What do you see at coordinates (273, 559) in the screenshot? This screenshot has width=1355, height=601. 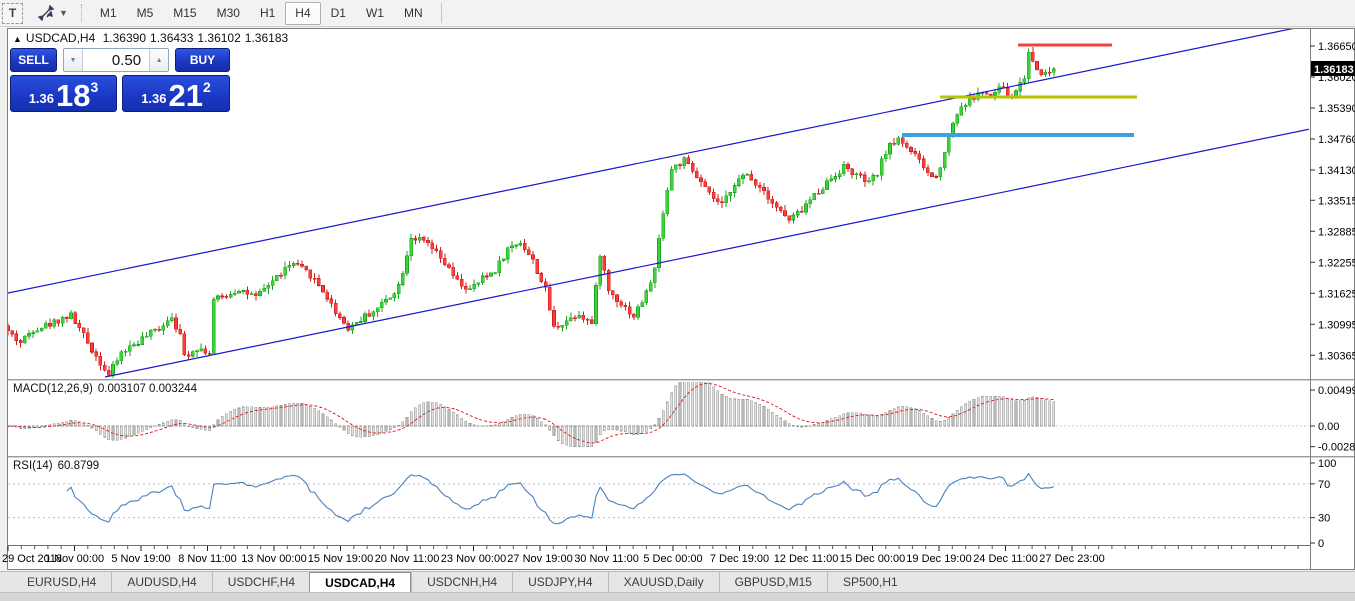 I see `svg-text: 13 Nov 00:00` at bounding box center [273, 559].